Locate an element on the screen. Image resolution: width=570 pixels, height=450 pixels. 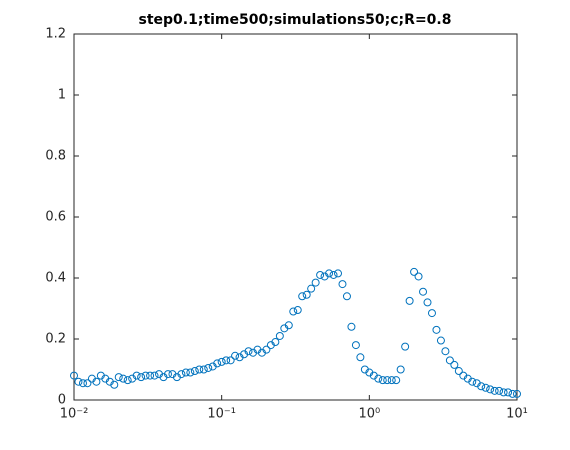
x-tick-label: 10⁻² is located at coordinates (74, 414).